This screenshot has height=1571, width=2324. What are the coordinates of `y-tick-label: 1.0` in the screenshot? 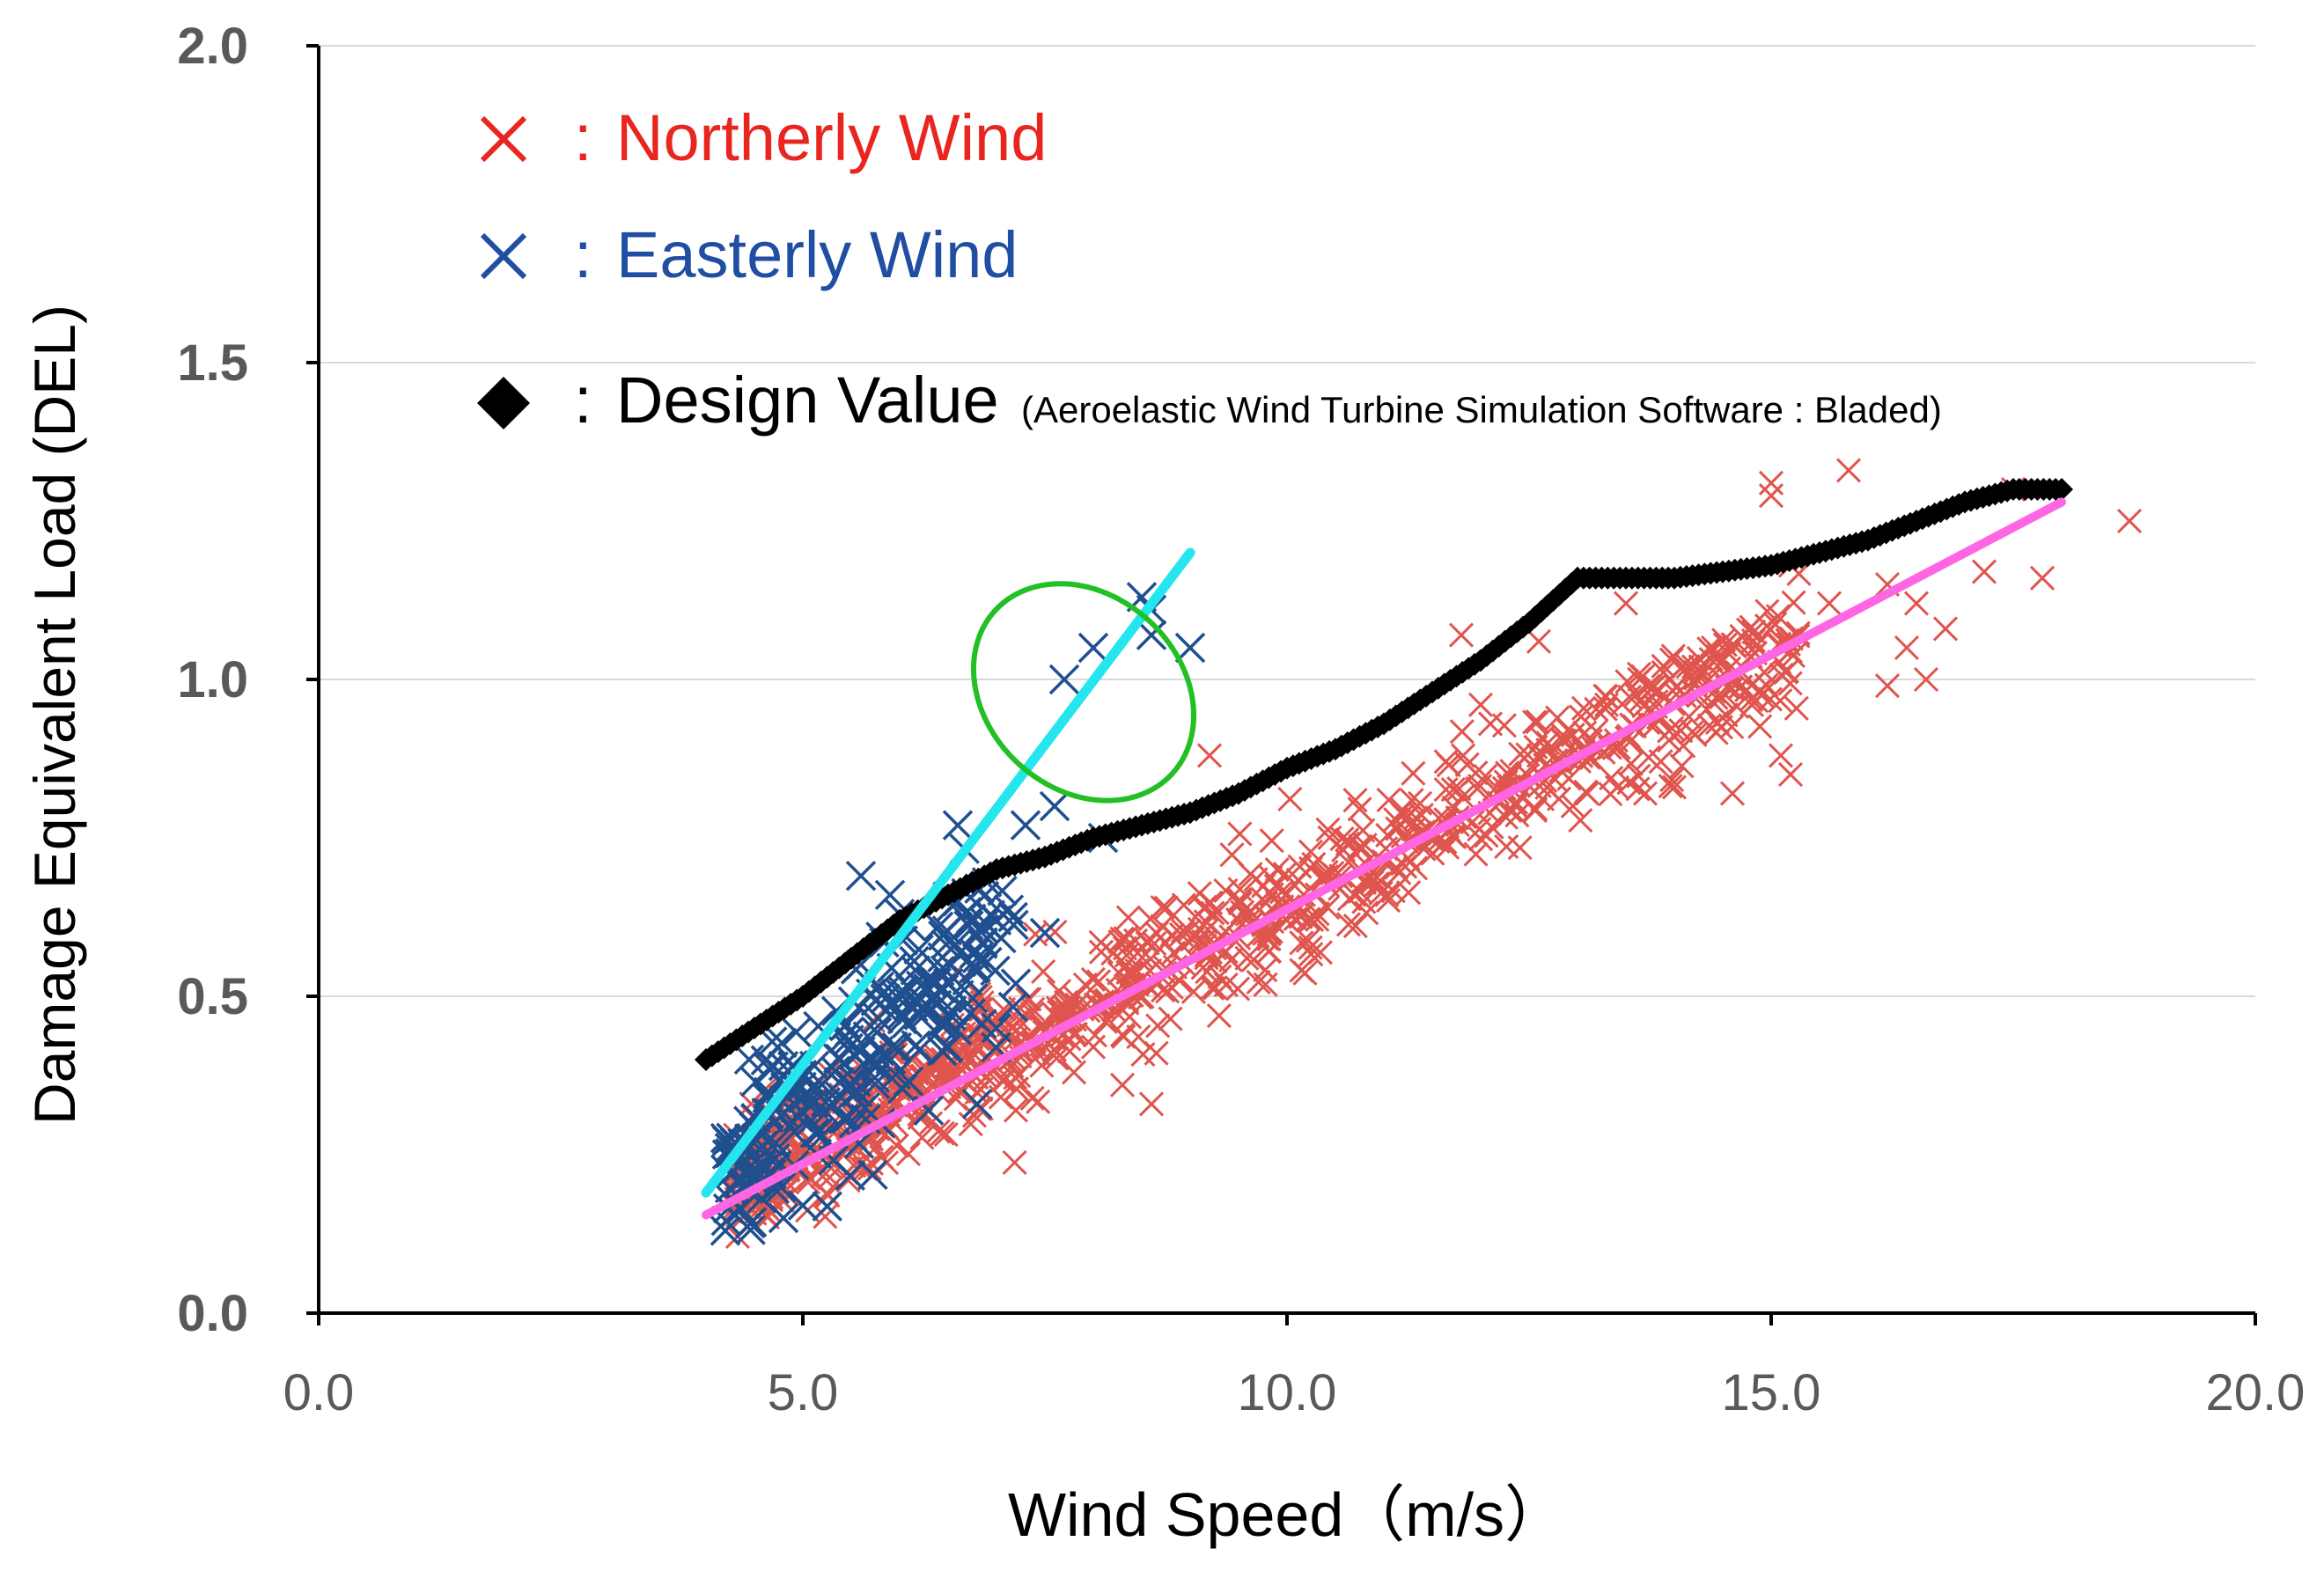 It's located at (212, 679).